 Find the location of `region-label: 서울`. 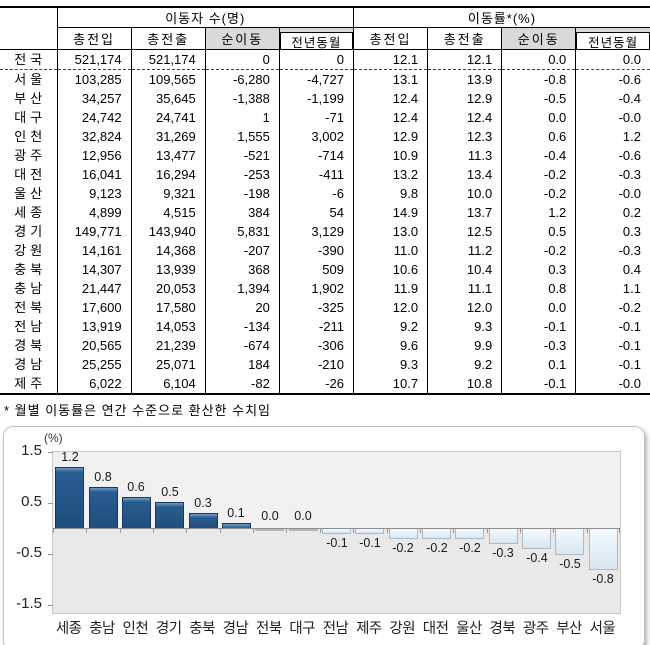

region-label: 서울 is located at coordinates (30, 79).